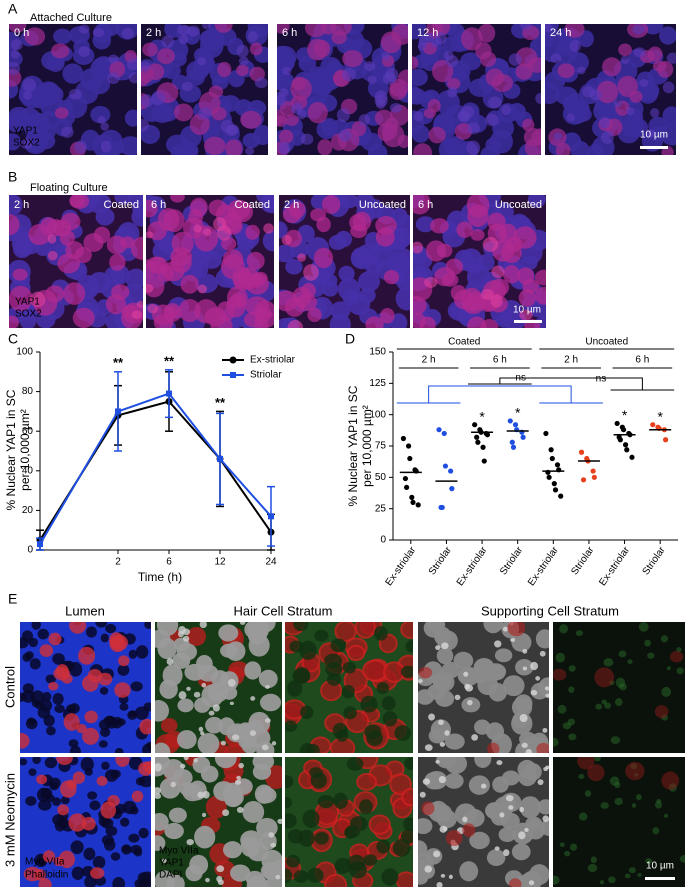 Image resolution: width=685 pixels, height=888 pixels. What do you see at coordinates (21, 205) in the screenshot?
I see `time-label: 2 h` at bounding box center [21, 205].